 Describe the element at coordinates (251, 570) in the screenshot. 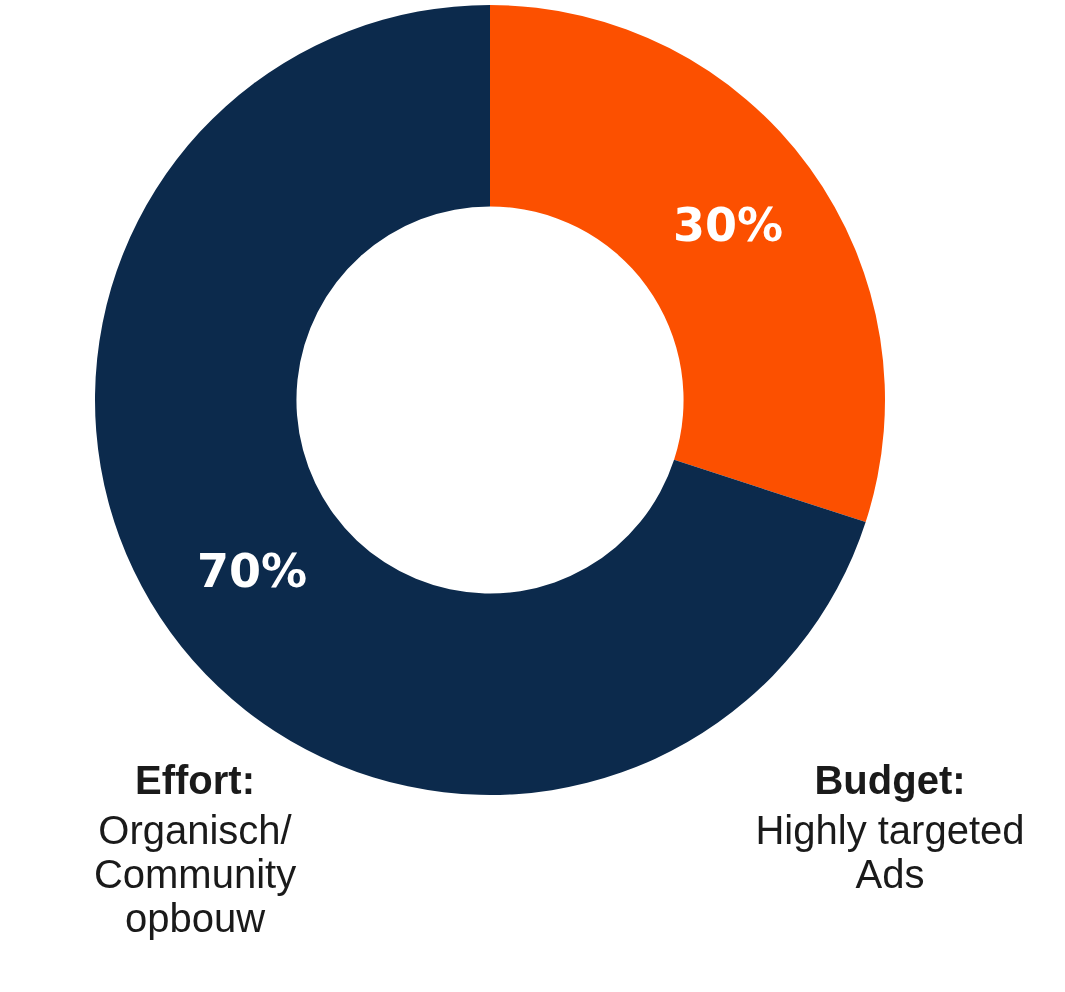

I see `data-label: 70%` at that location.